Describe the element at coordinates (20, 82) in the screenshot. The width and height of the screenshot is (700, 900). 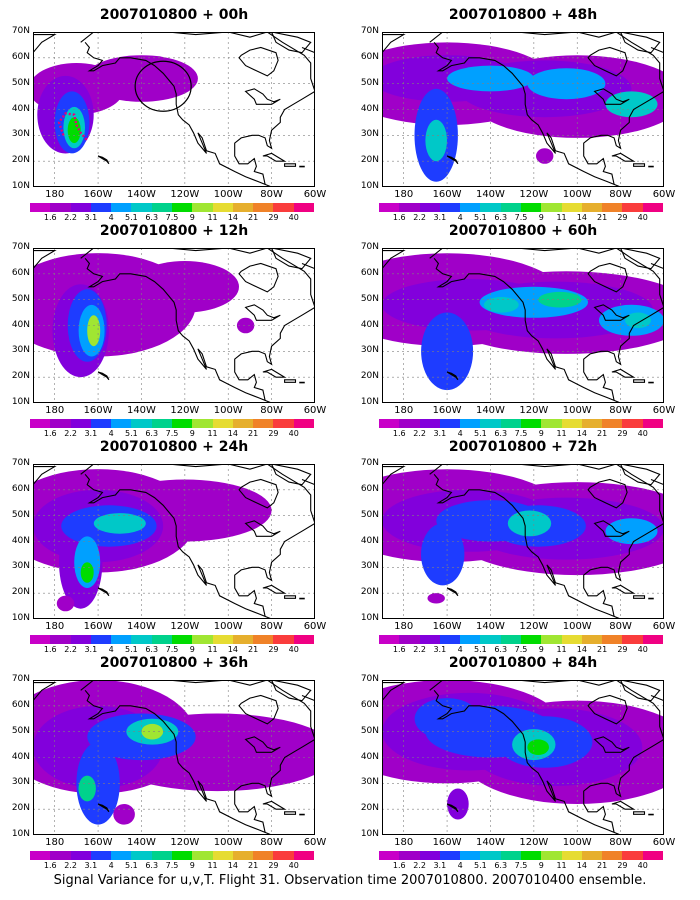
I see `lat-tick-label: 50N` at that location.